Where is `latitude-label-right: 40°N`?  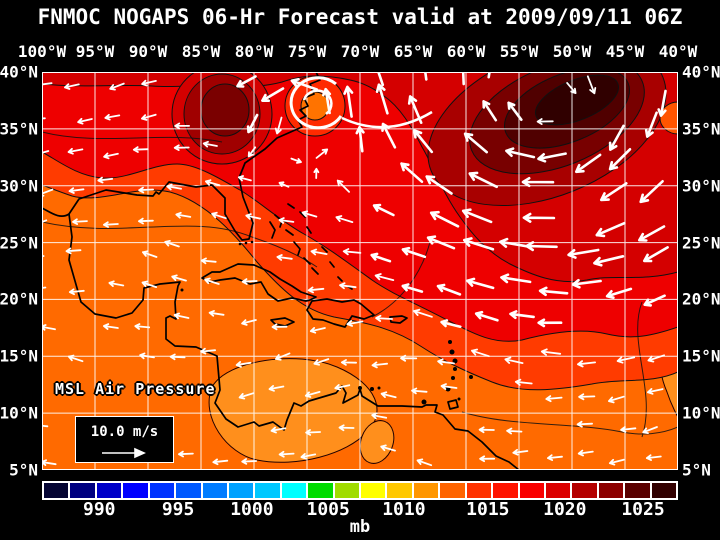 latitude-label-right: 40°N is located at coordinates (701, 72).